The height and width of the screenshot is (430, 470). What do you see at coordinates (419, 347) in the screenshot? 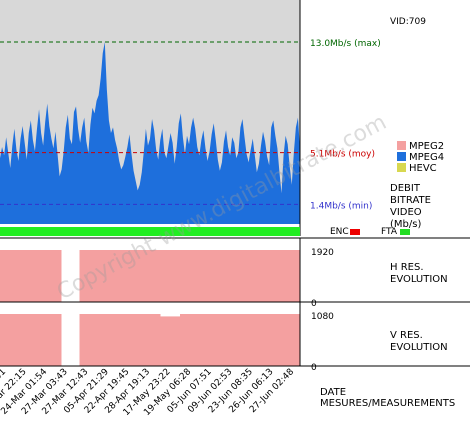
I see `v-res-label-line-2: EVOLUTION` at bounding box center [419, 347].